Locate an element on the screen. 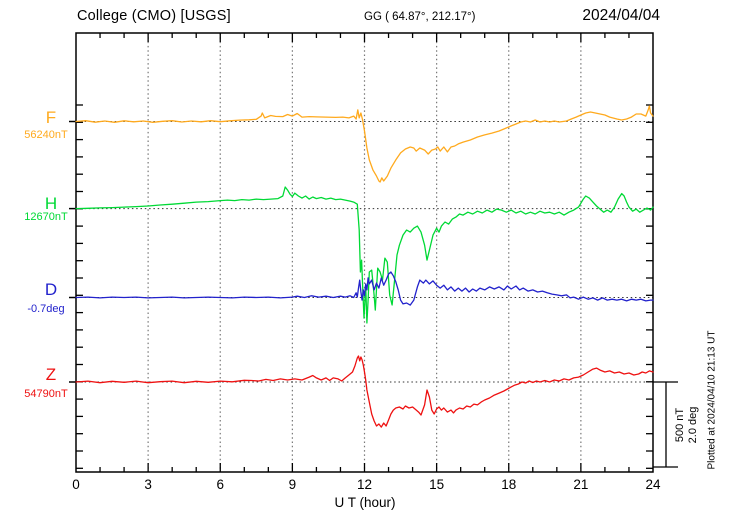  channel-baseline-value-D: -0.7deg is located at coordinates (46, 309).